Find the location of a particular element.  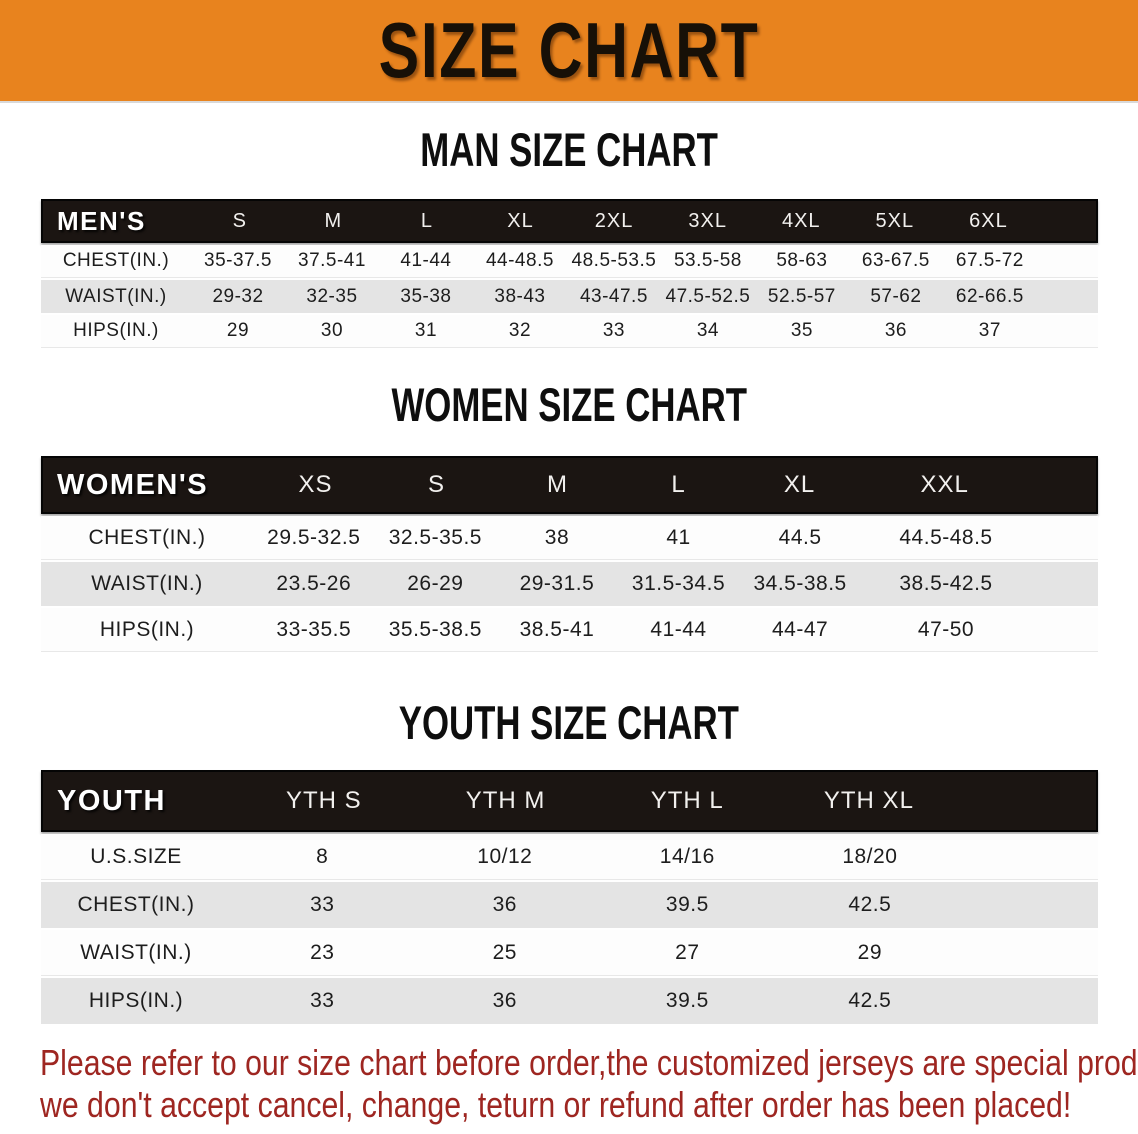

men-size-column-header: S is located at coordinates (239, 220).